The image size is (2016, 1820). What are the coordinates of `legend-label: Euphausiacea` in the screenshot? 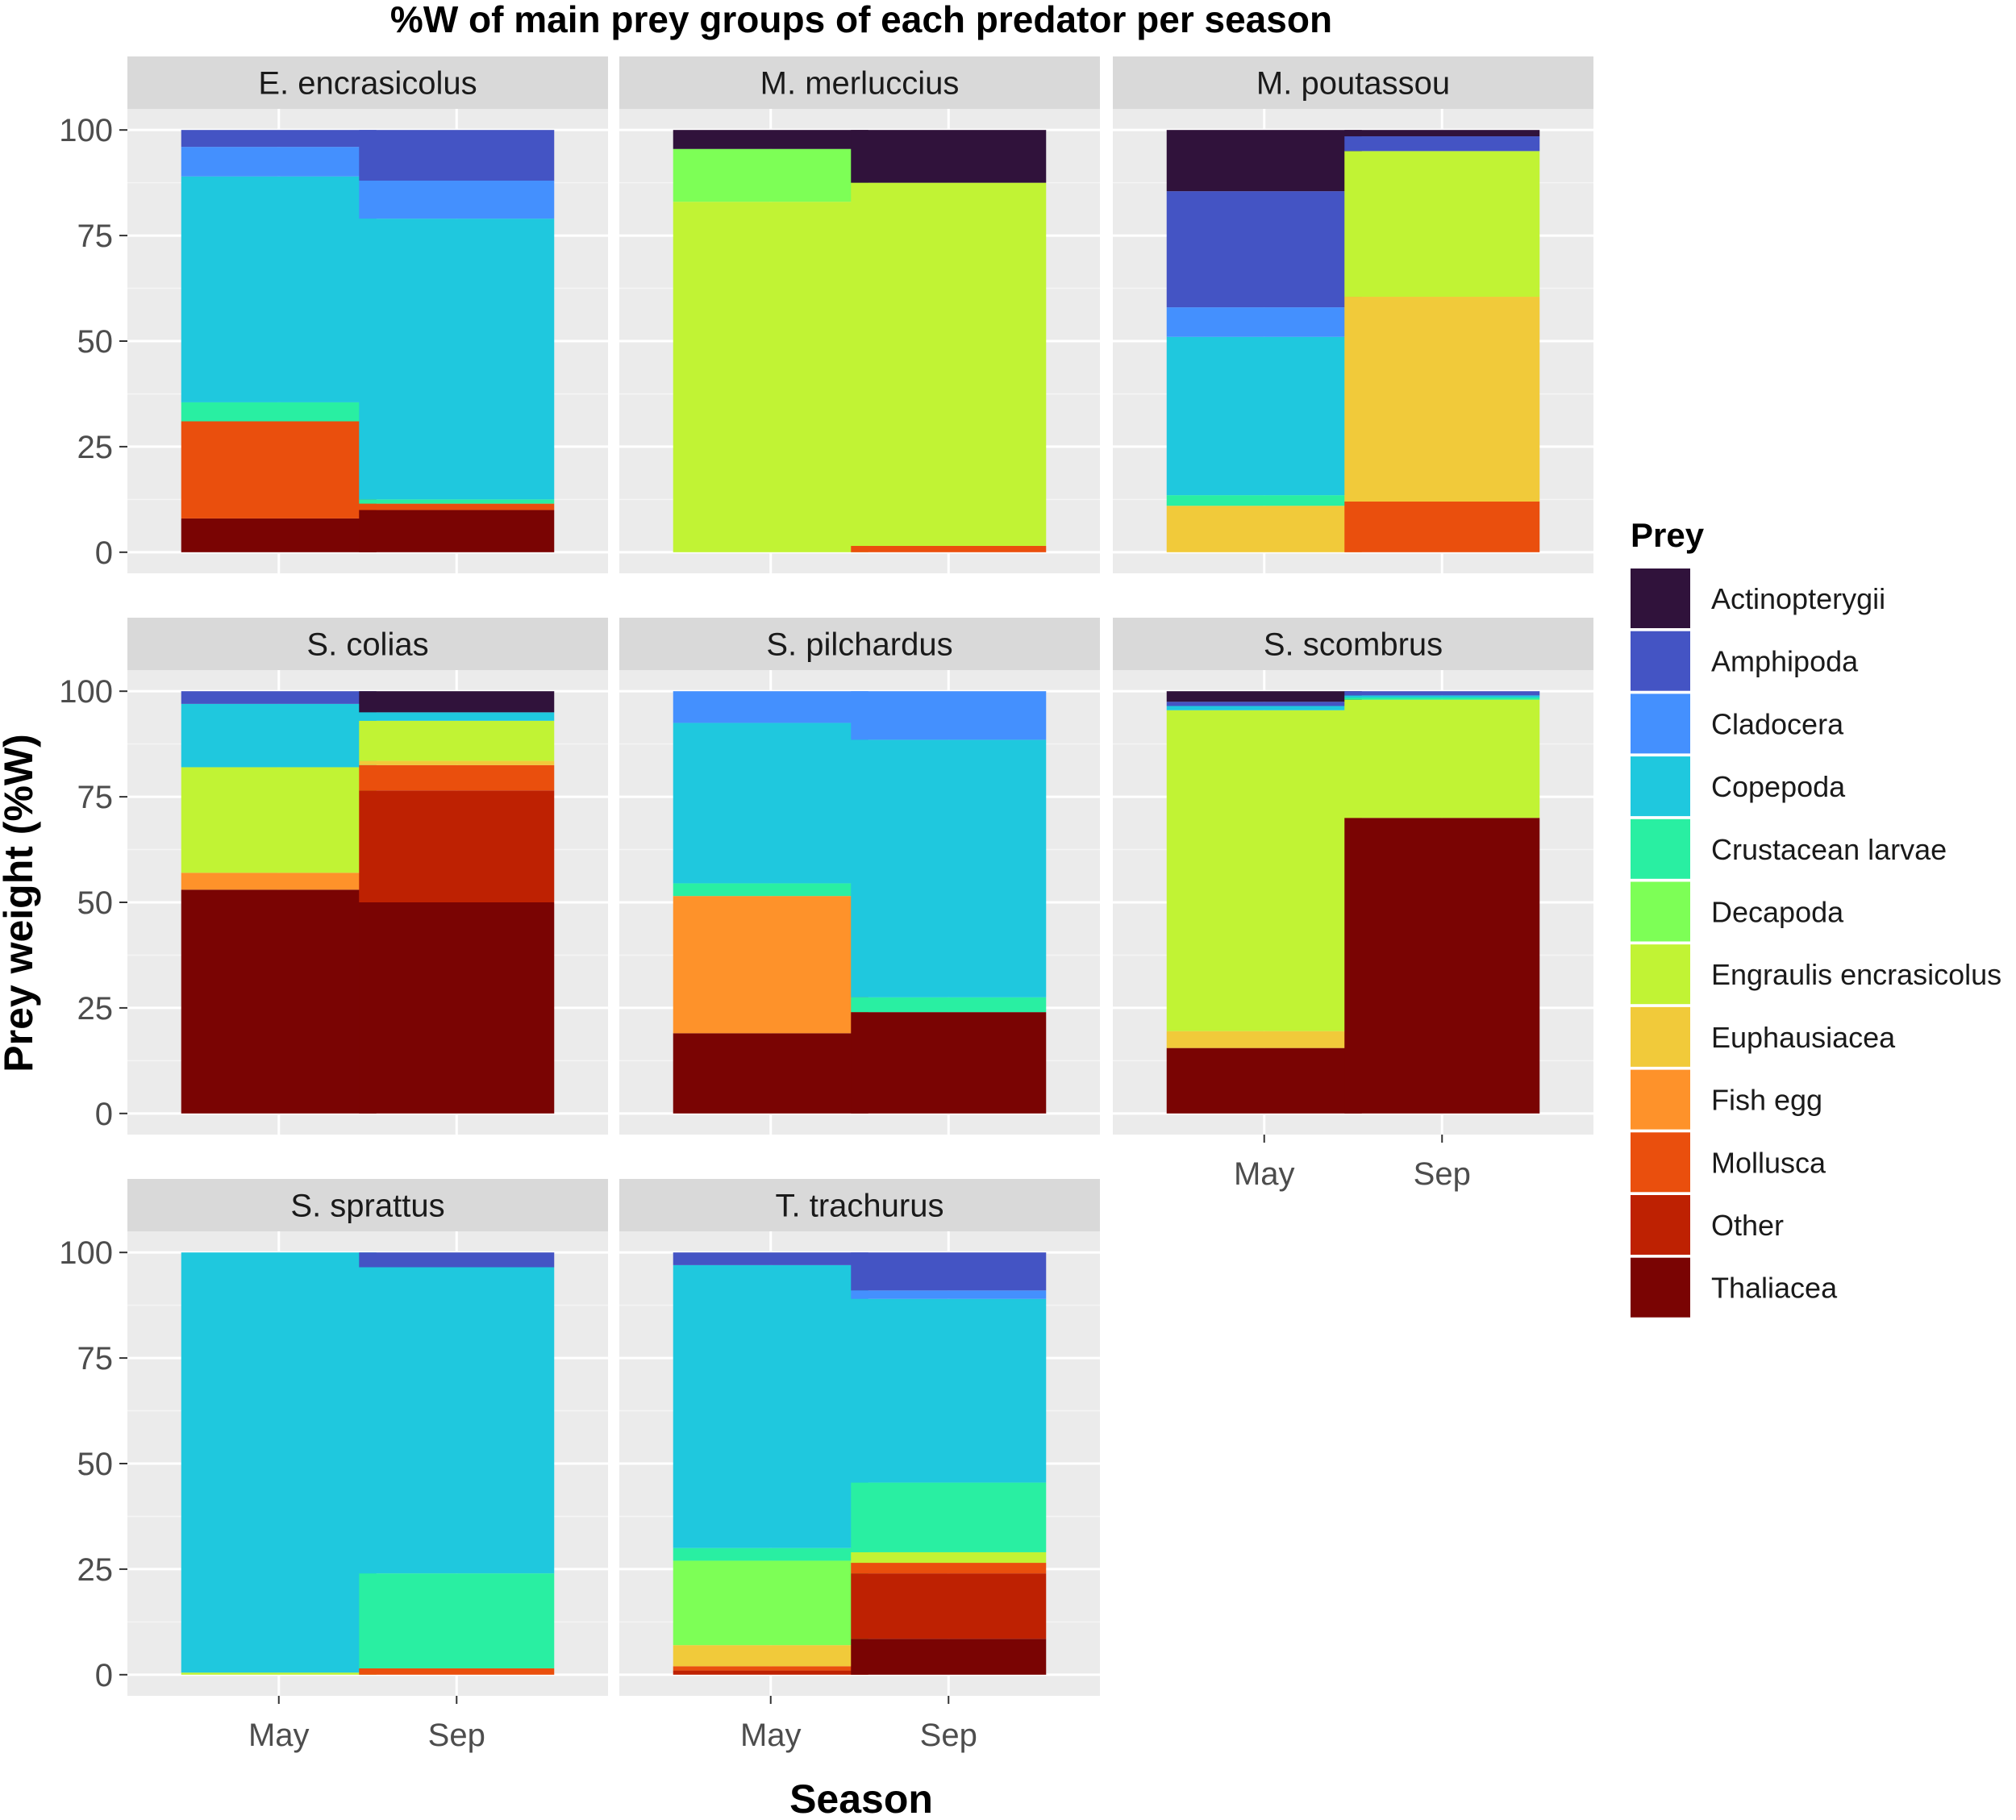 It's located at (1804, 1037).